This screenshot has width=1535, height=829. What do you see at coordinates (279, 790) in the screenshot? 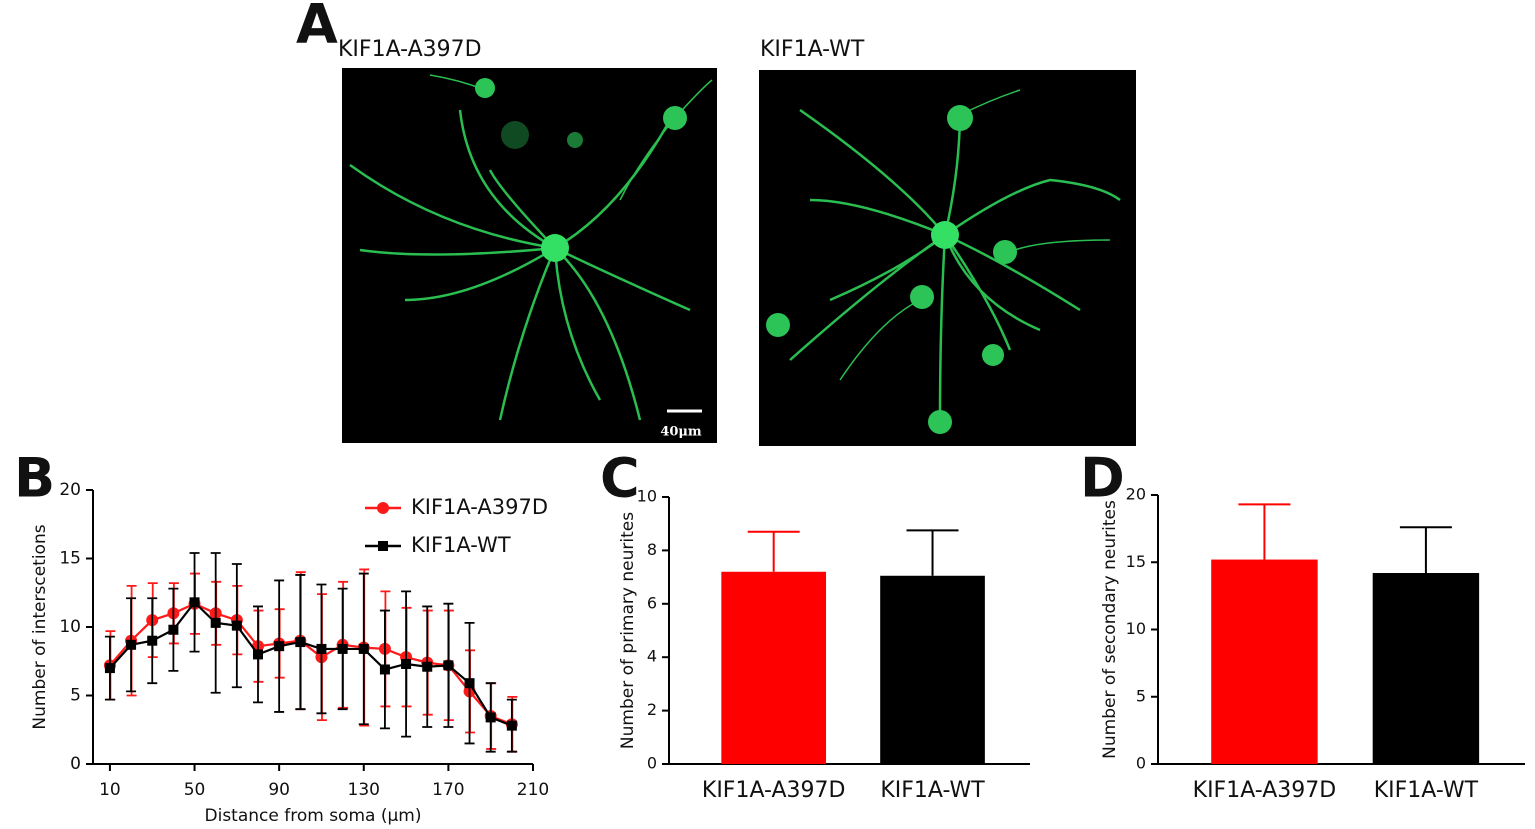
I see `x-tick-label: 90` at bounding box center [279, 790].